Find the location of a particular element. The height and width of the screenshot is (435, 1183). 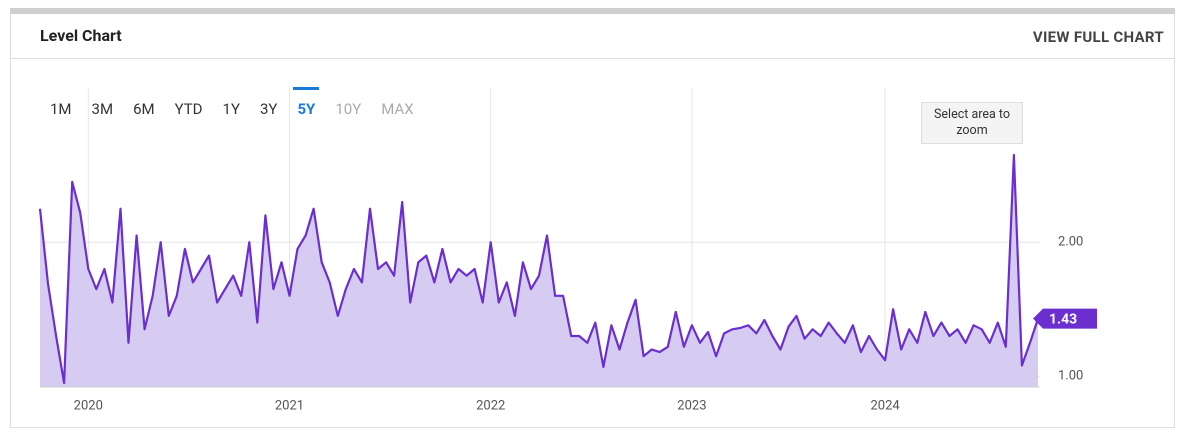

range-button: 1Y is located at coordinates (231, 109).